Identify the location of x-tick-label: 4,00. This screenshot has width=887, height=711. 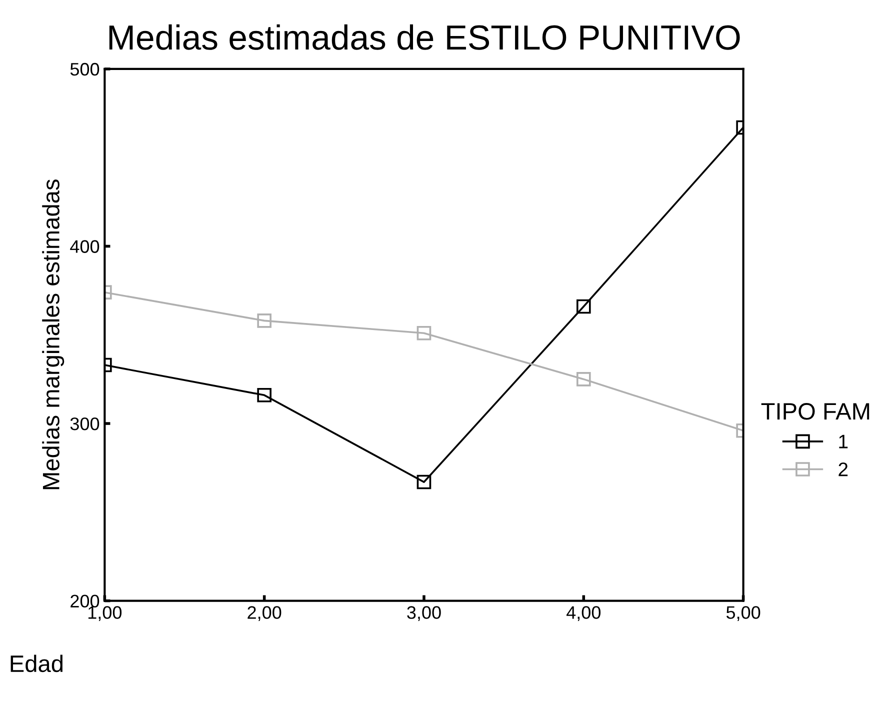
(583, 614).